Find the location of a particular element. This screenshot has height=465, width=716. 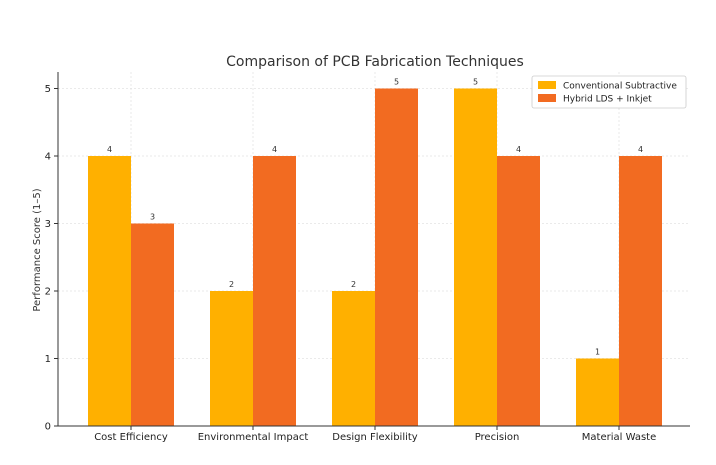

x-tick-label: Cost Efficiency is located at coordinates (131, 437).